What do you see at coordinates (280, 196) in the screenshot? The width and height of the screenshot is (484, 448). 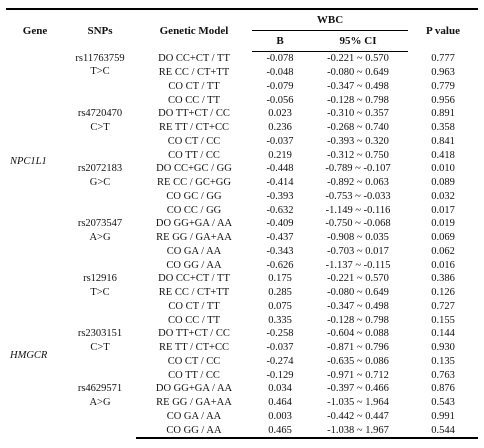 I see `b-cell: -0.393` at bounding box center [280, 196].